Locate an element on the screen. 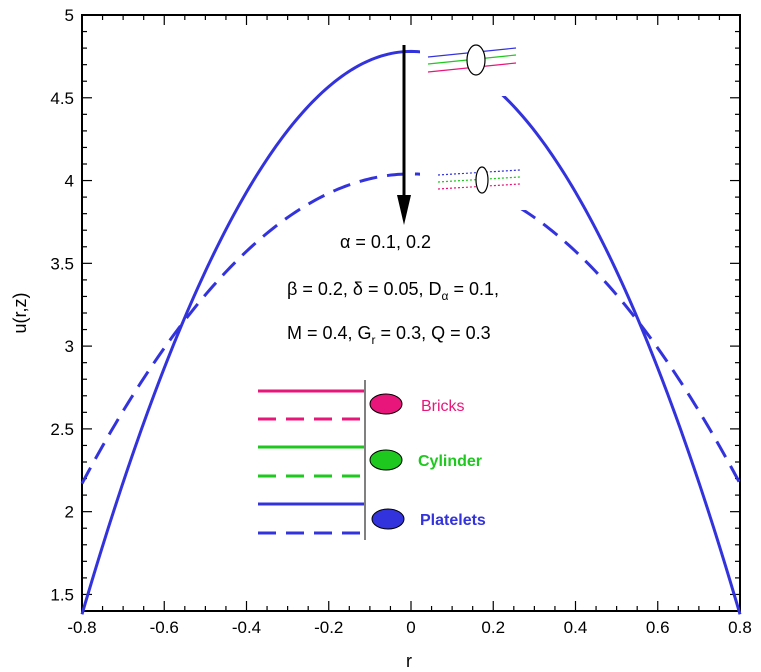  y-tick-label: 3 is located at coordinates (69, 346).